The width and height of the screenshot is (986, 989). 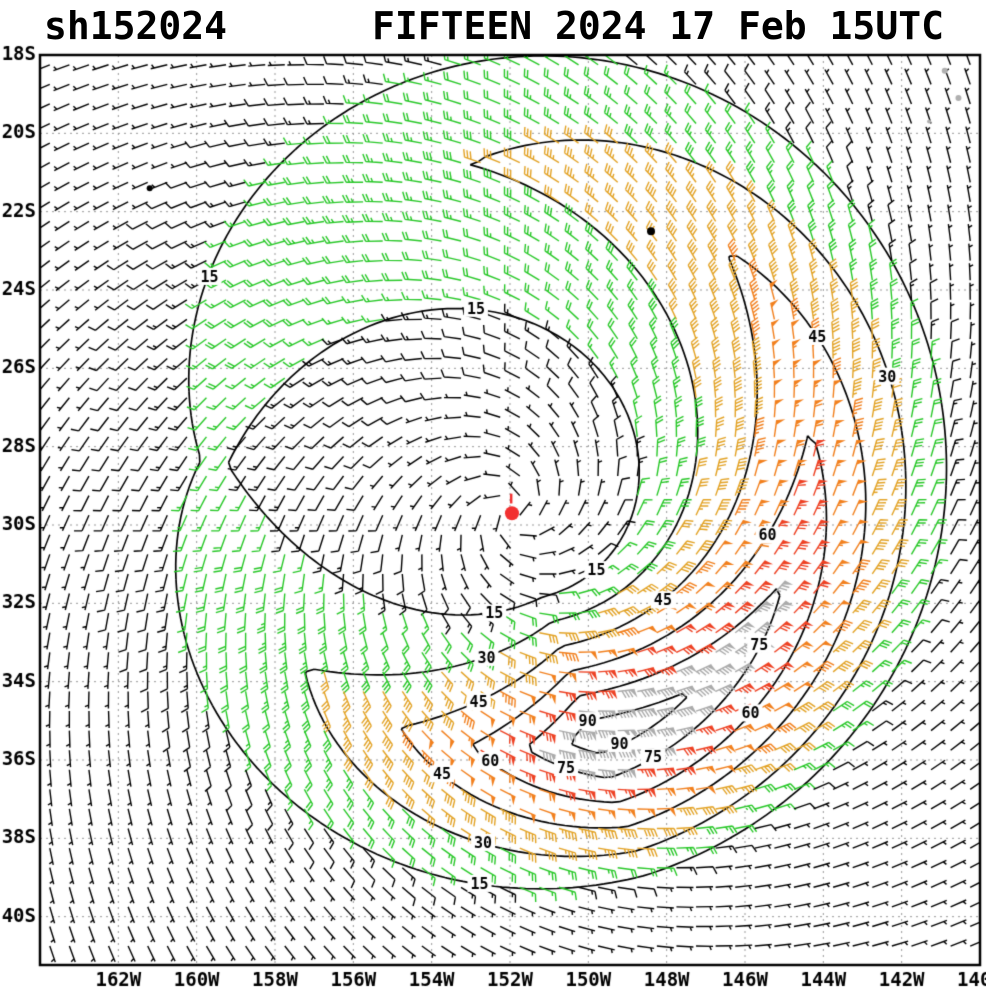 I want to click on storm-name-datetime: FIFTEEN 2024 17 Feb 15UTC, so click(x=658, y=26).